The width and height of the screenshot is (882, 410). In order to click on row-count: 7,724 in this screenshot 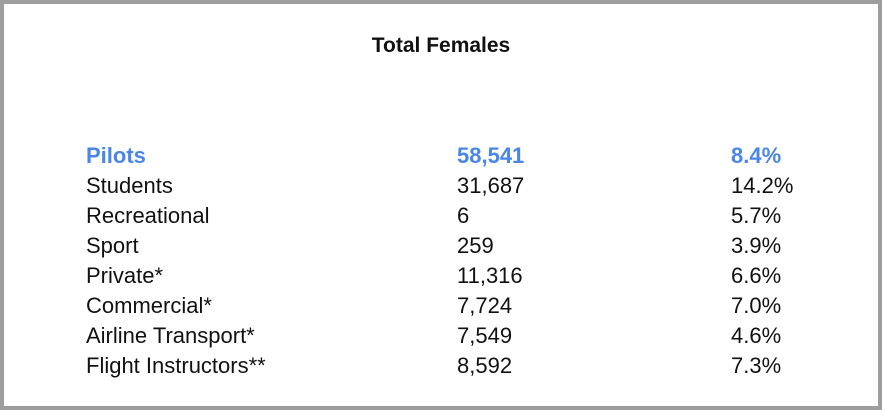, I will do `click(485, 305)`.